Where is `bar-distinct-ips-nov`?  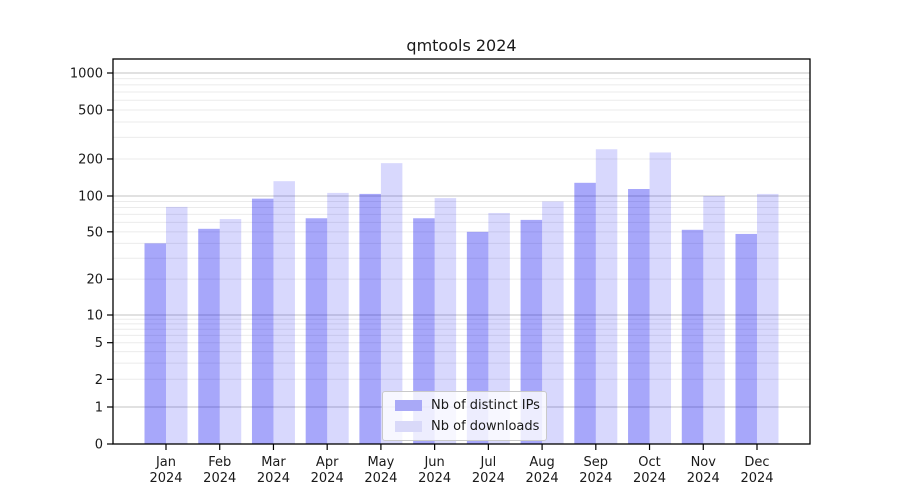
bar-distinct-ips-nov is located at coordinates (692, 336).